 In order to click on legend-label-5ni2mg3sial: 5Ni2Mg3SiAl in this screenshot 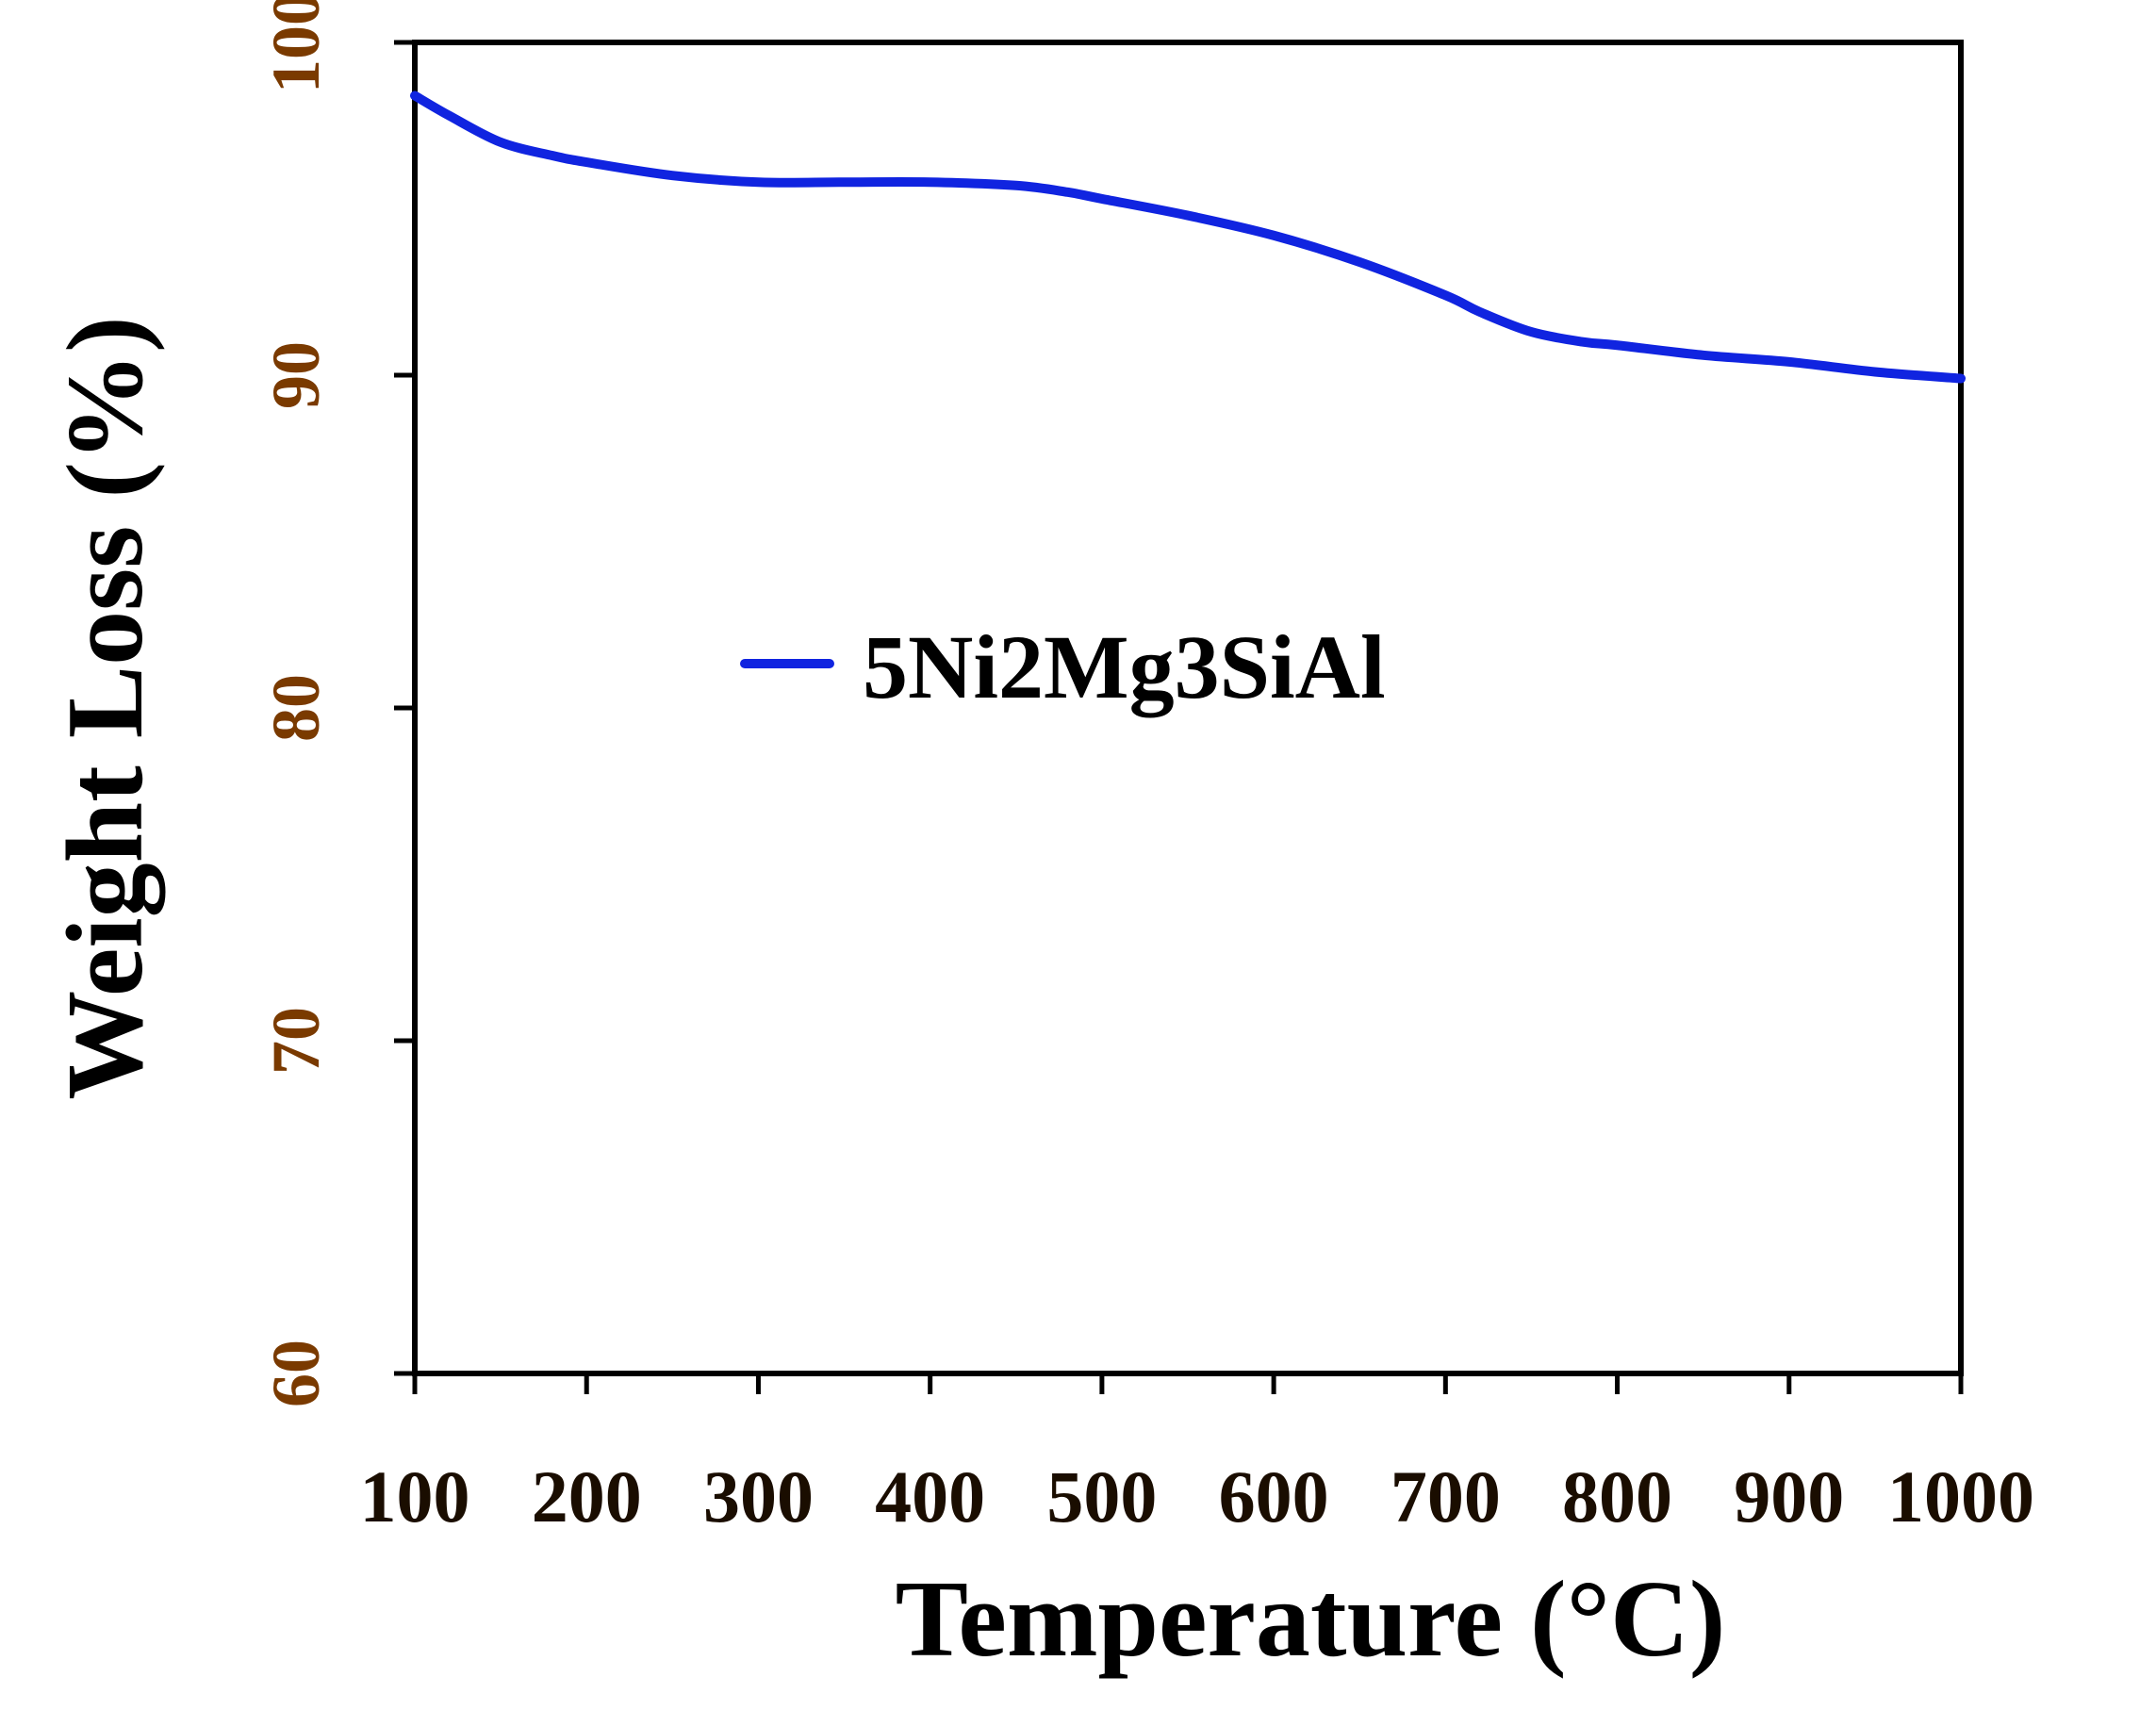, I will do `click(1124, 667)`.